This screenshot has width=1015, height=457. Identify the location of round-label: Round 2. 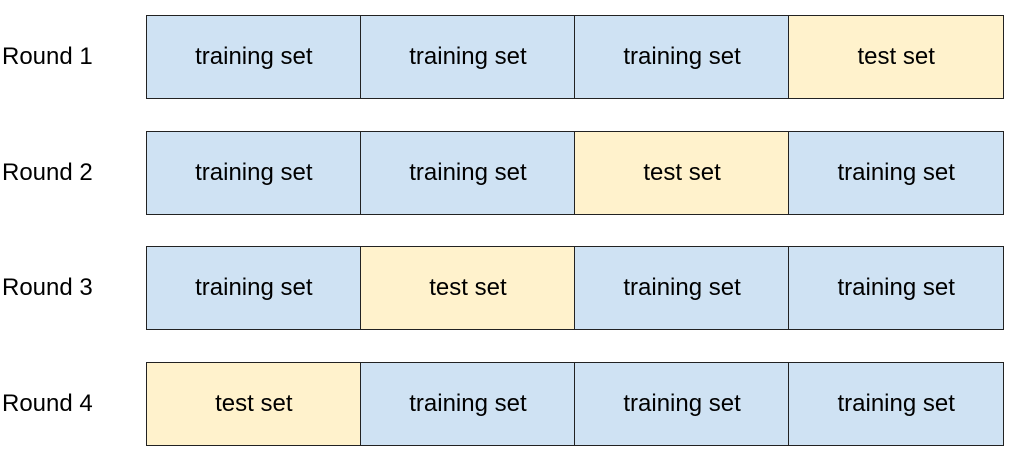
(47, 172).